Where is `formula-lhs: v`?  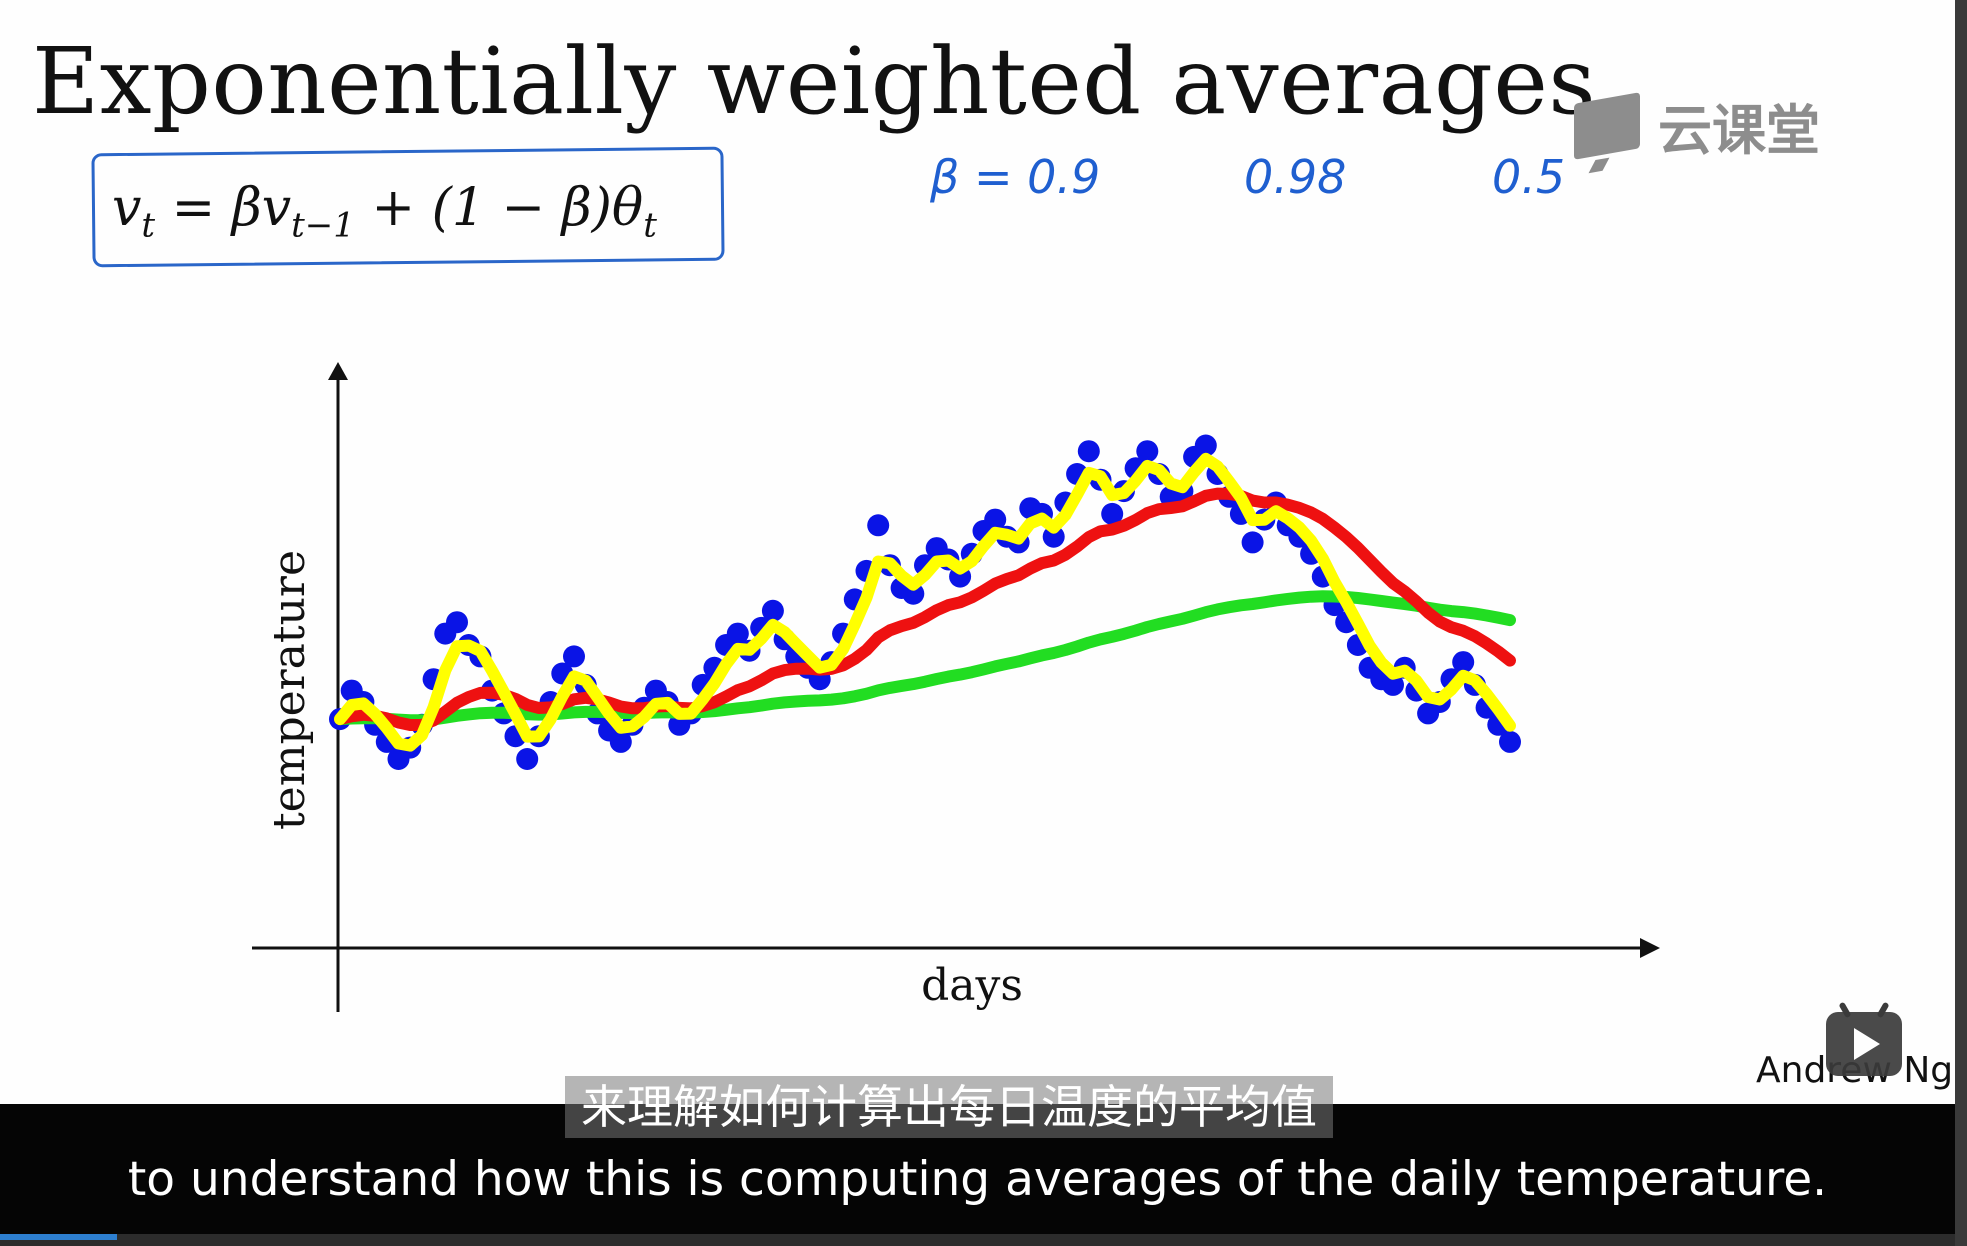 formula-lhs: v is located at coordinates (127, 208).